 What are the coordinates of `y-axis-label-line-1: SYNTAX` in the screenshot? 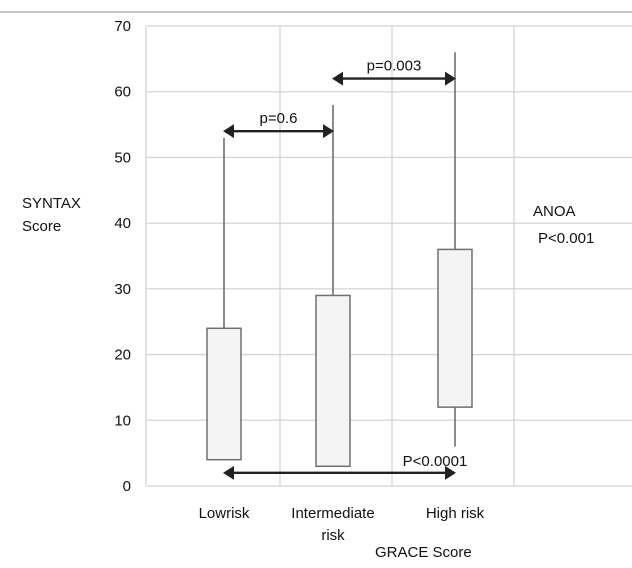 It's located at (51, 203).